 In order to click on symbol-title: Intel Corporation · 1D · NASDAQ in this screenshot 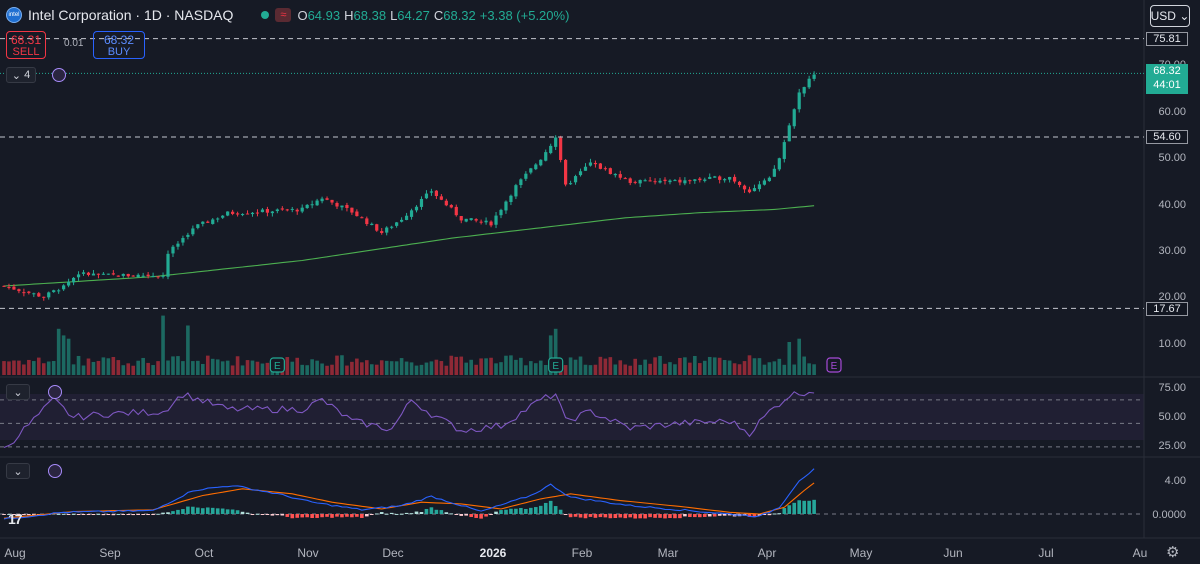, I will do `click(131, 15)`.